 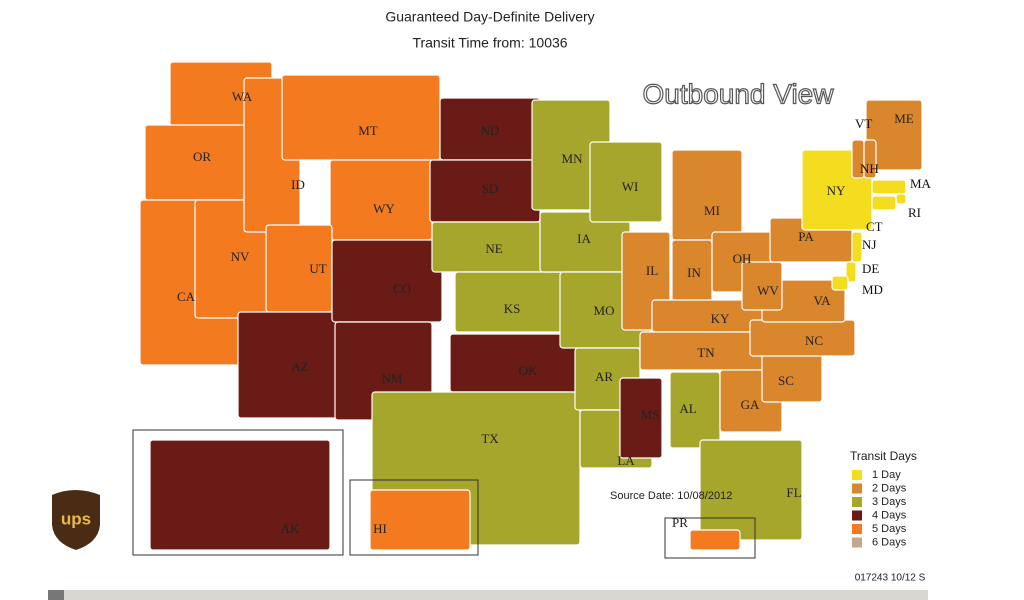 What do you see at coordinates (687, 408) in the screenshot?
I see `state-label: AL` at bounding box center [687, 408].